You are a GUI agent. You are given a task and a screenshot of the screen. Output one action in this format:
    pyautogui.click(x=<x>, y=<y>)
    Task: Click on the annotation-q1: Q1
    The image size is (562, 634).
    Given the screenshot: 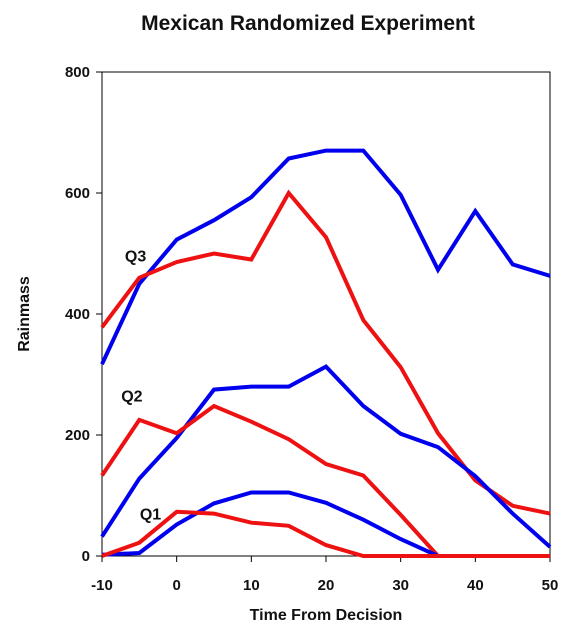 What is the action you would take?
    pyautogui.click(x=150, y=515)
    